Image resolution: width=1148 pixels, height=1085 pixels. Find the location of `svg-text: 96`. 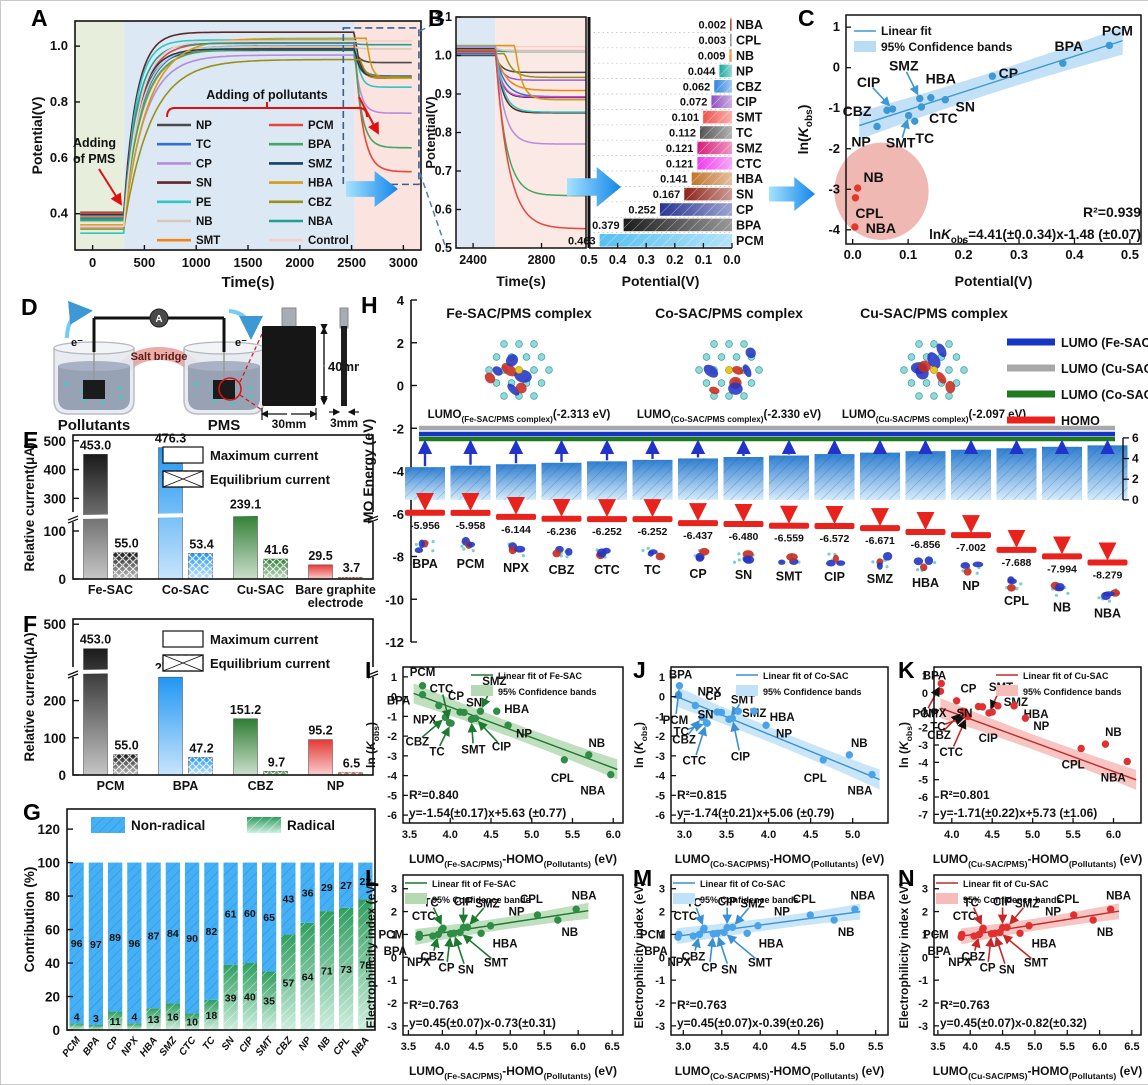

svg-text: 96 is located at coordinates (135, 944).